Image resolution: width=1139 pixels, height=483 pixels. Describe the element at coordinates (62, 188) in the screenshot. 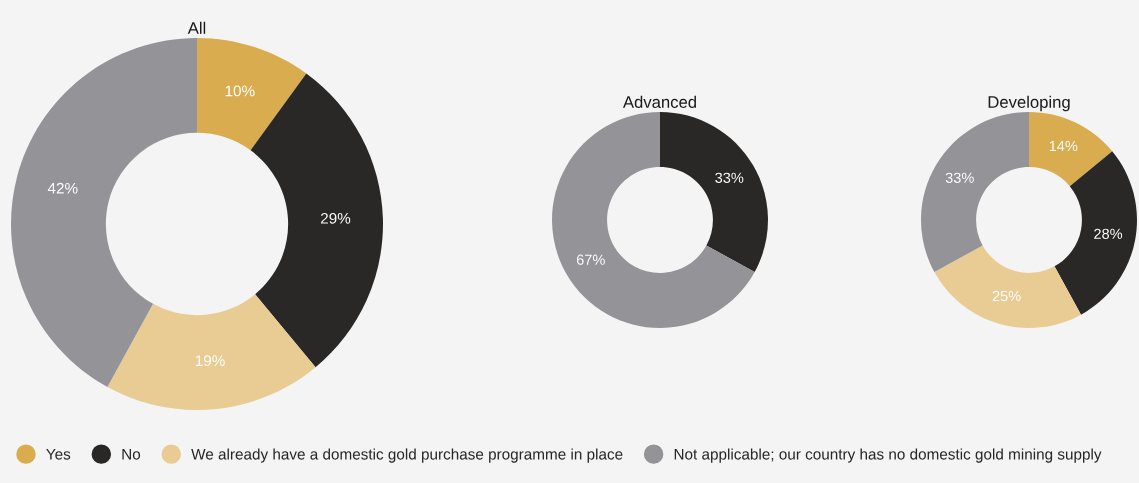

I see `data-label: 42%` at that location.